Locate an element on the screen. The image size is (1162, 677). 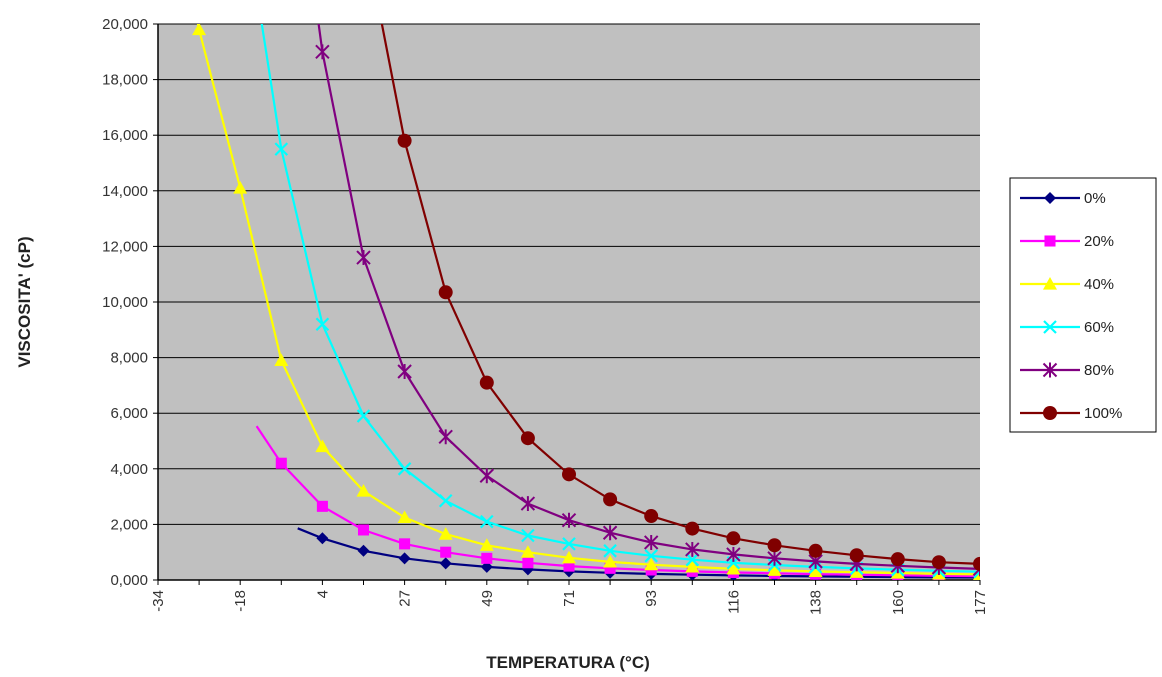
series-line is located at coordinates (638, 553).